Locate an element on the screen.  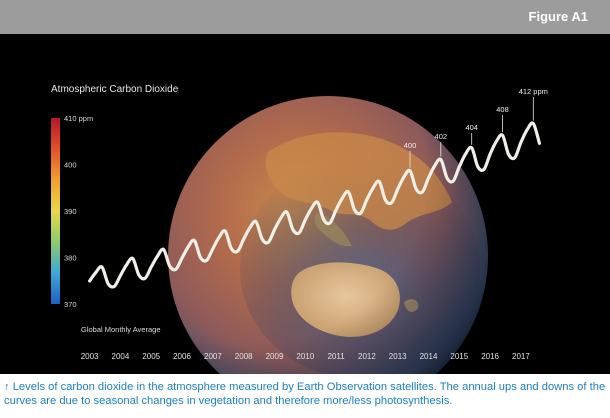
x-tick-label: 2013 is located at coordinates (398, 356).